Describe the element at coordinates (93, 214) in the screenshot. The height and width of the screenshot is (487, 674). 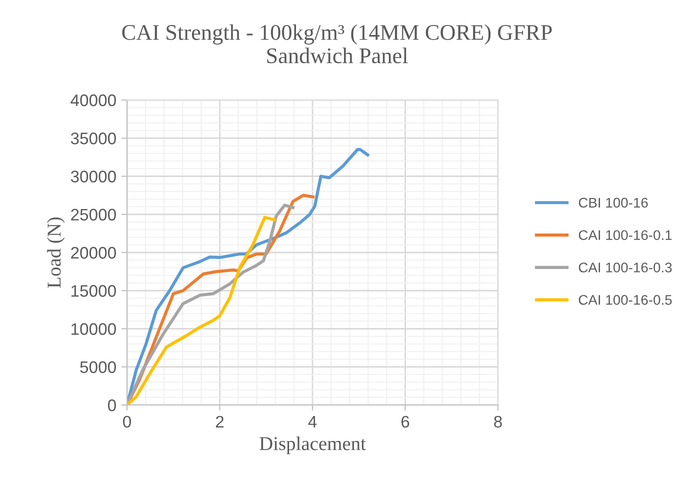
I see `y-tick-label: 25000` at that location.